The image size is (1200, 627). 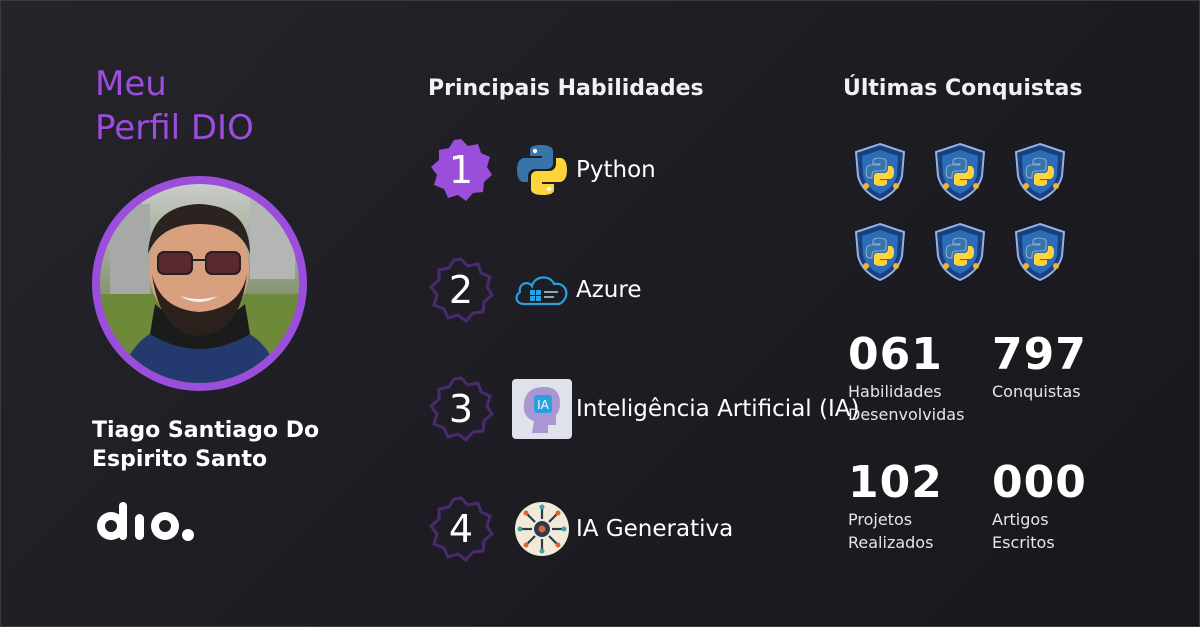 I want to click on generative-ai-icon, so click(x=542, y=529).